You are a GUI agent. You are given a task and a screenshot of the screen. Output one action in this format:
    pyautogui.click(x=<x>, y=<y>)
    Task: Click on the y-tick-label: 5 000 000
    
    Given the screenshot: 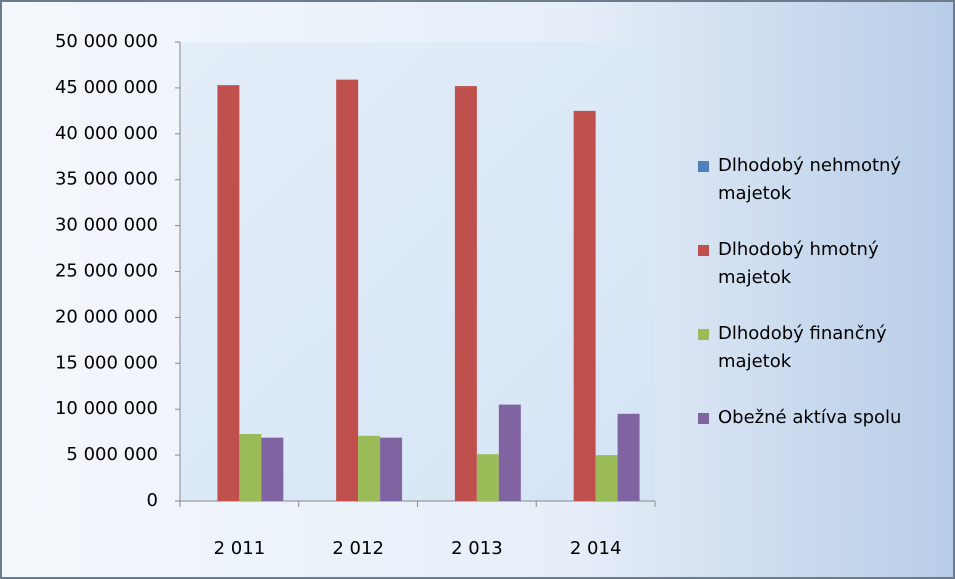 What is the action you would take?
    pyautogui.click(x=112, y=454)
    